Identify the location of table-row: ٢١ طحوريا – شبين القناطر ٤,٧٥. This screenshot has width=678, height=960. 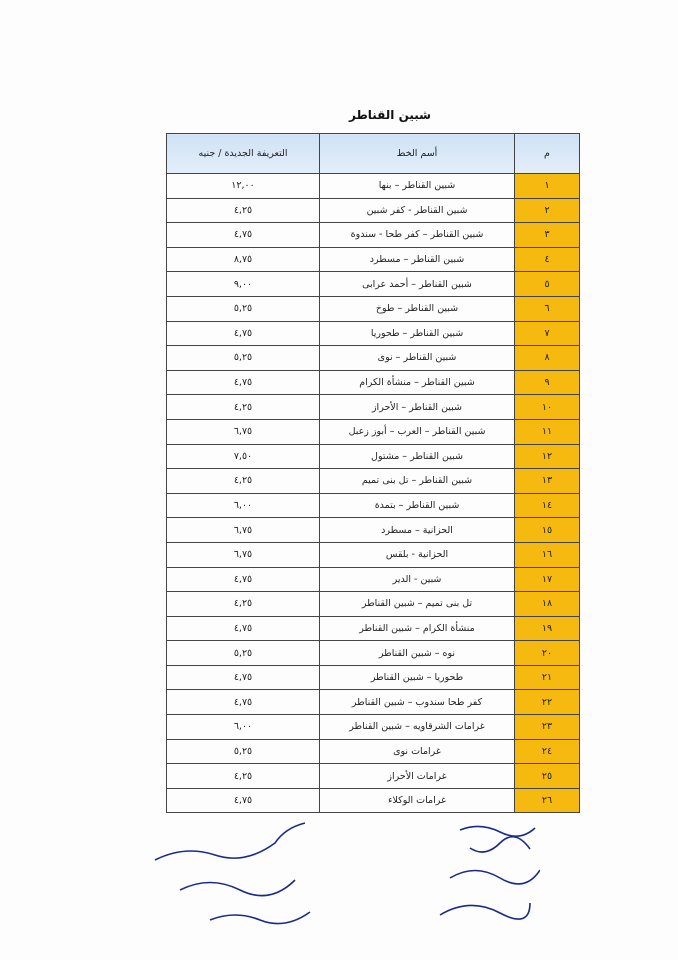
(373, 677).